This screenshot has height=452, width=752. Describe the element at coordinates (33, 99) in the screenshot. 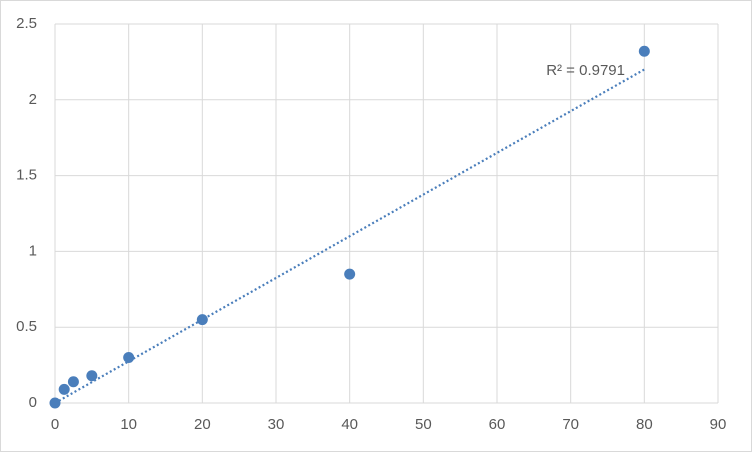

I see `y-tick-label: 2` at that location.